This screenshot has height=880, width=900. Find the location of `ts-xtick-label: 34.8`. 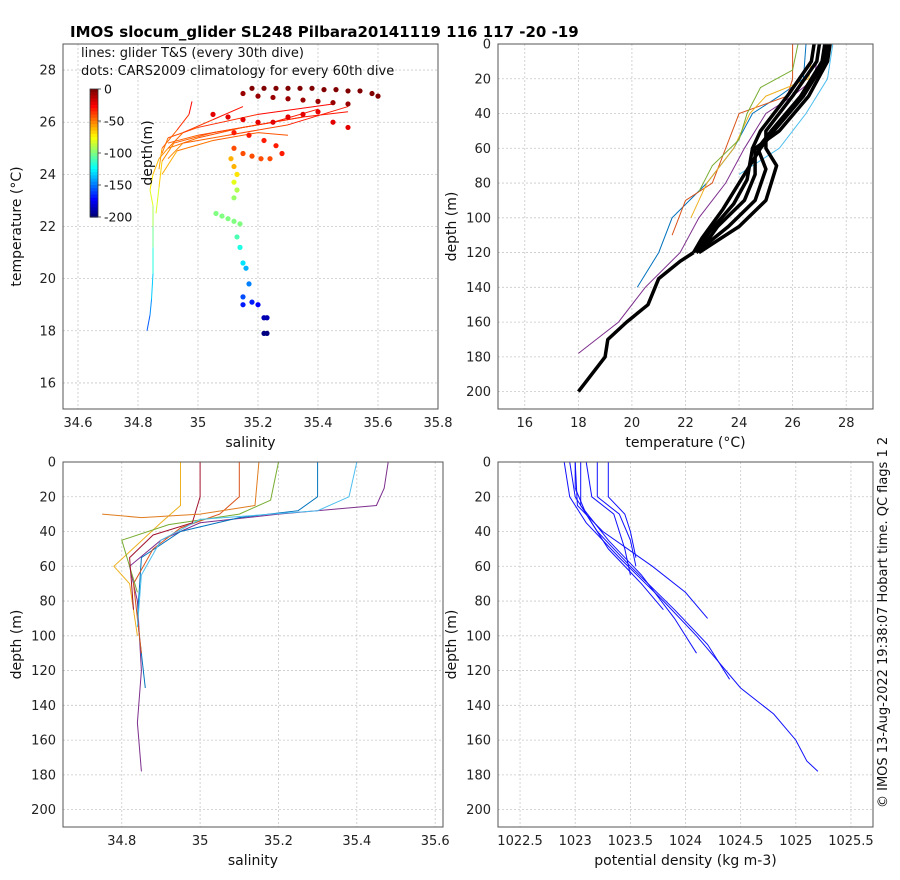

ts-xtick-label: 34.8 is located at coordinates (138, 423).